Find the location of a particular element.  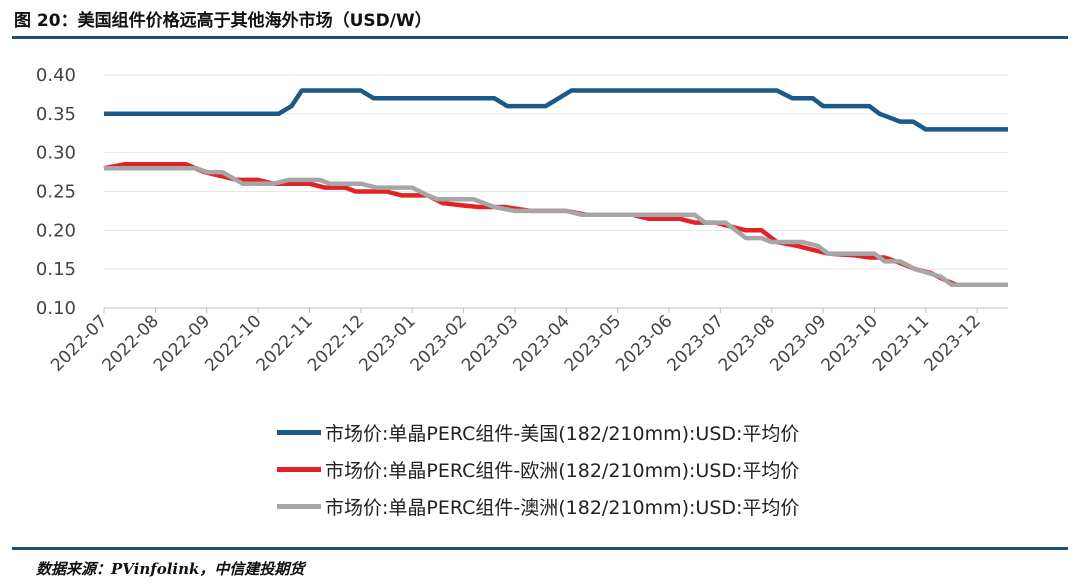

legend-item-au: 市场价:单晶PERC组件-澳洲(182/210mm):USD:平均价 is located at coordinates (538, 506).